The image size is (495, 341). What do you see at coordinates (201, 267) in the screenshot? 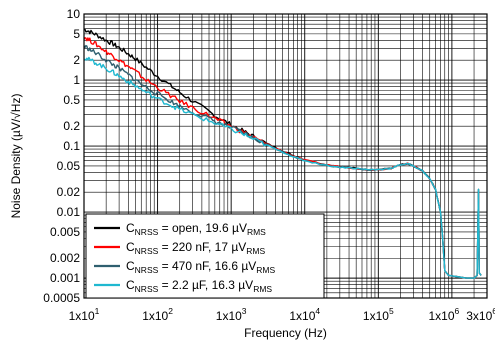
I see `legend-entry: CNRSS = 470 nF, 16.6 µVRMS` at bounding box center [201, 267].